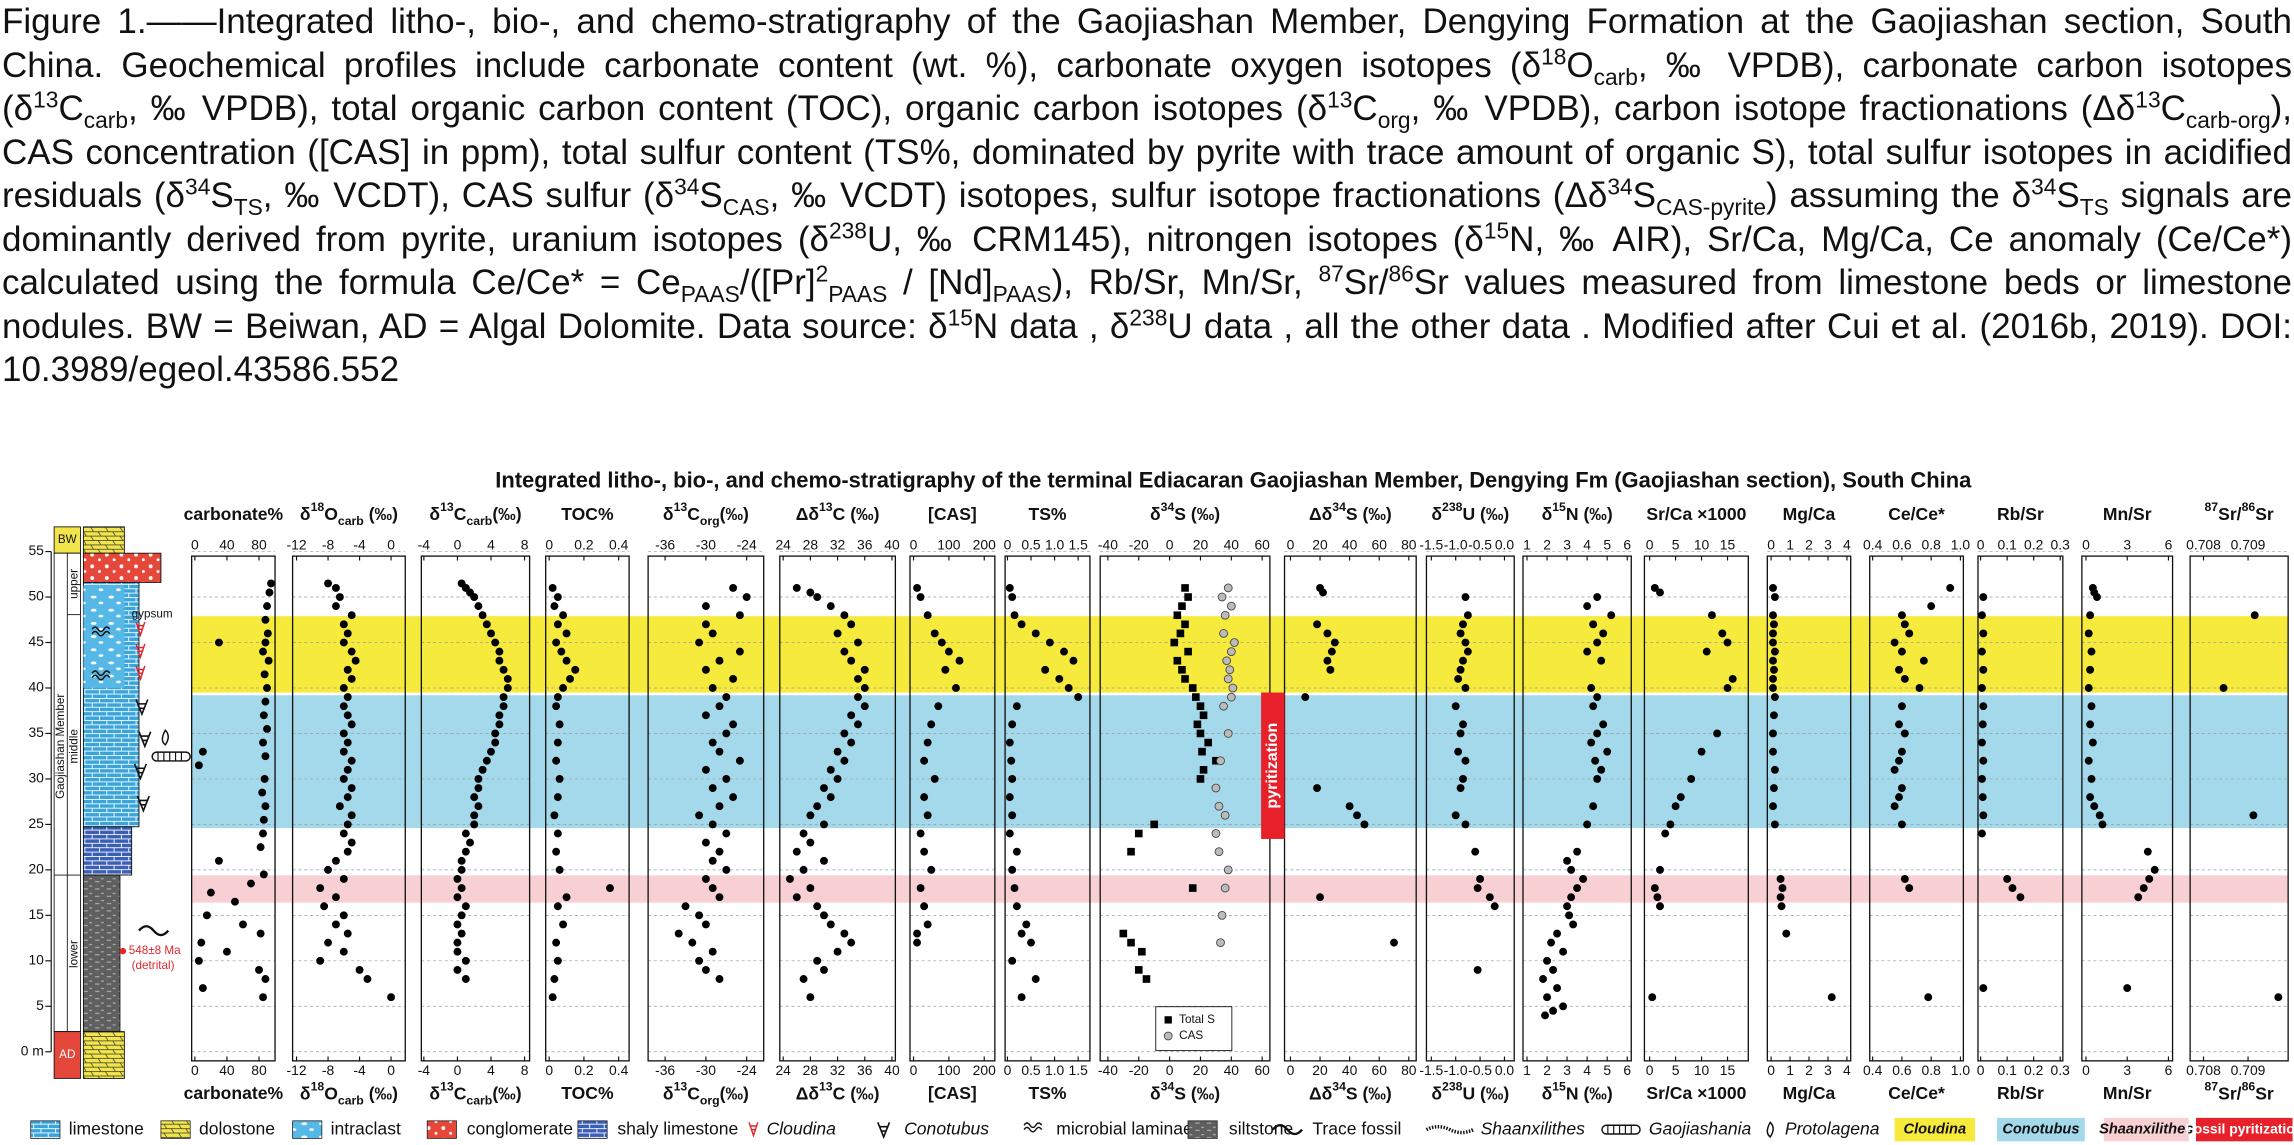 This screenshot has height=1145, width=2294. Describe the element at coordinates (1809, 545) in the screenshot. I see `x-tick-label: 2` at that location.